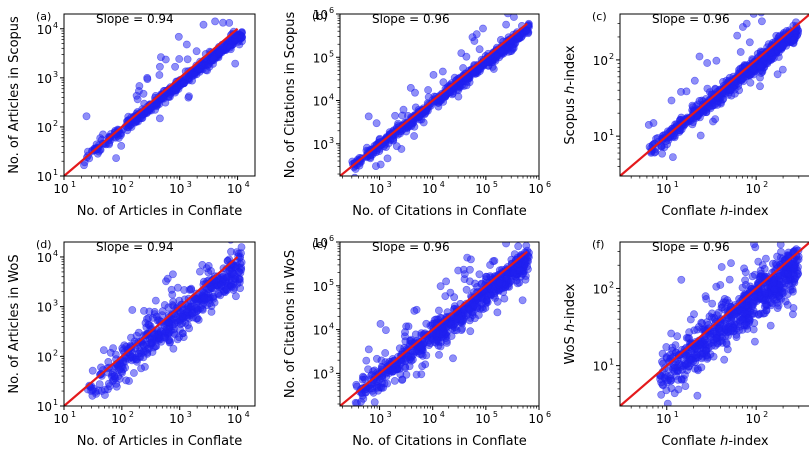 This screenshot has width=809, height=457. Describe the element at coordinates (55, 253) in the screenshot. I see `y-tick-exponent: 4` at that location.